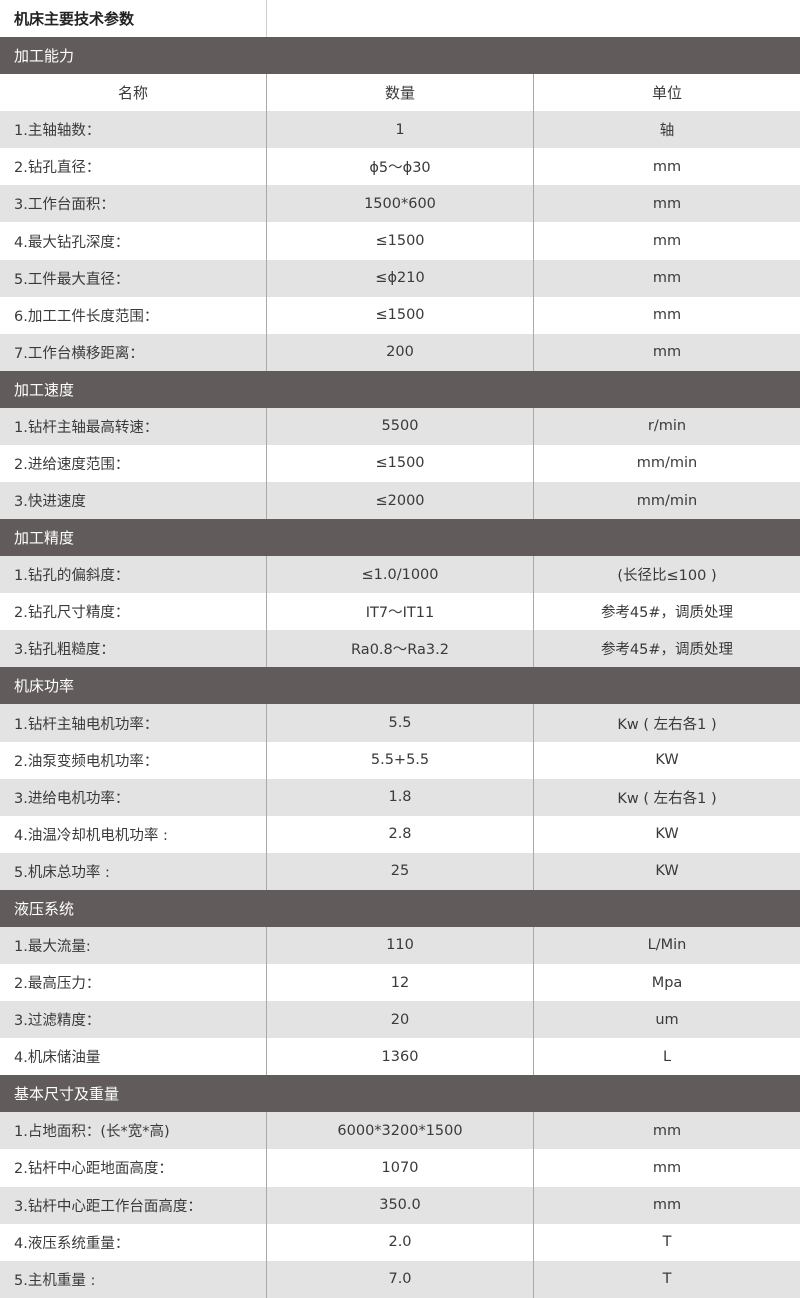 Image resolution: width=800 pixels, height=1298 pixels. I want to click on param-value: 5.5+5.5, so click(400, 760).